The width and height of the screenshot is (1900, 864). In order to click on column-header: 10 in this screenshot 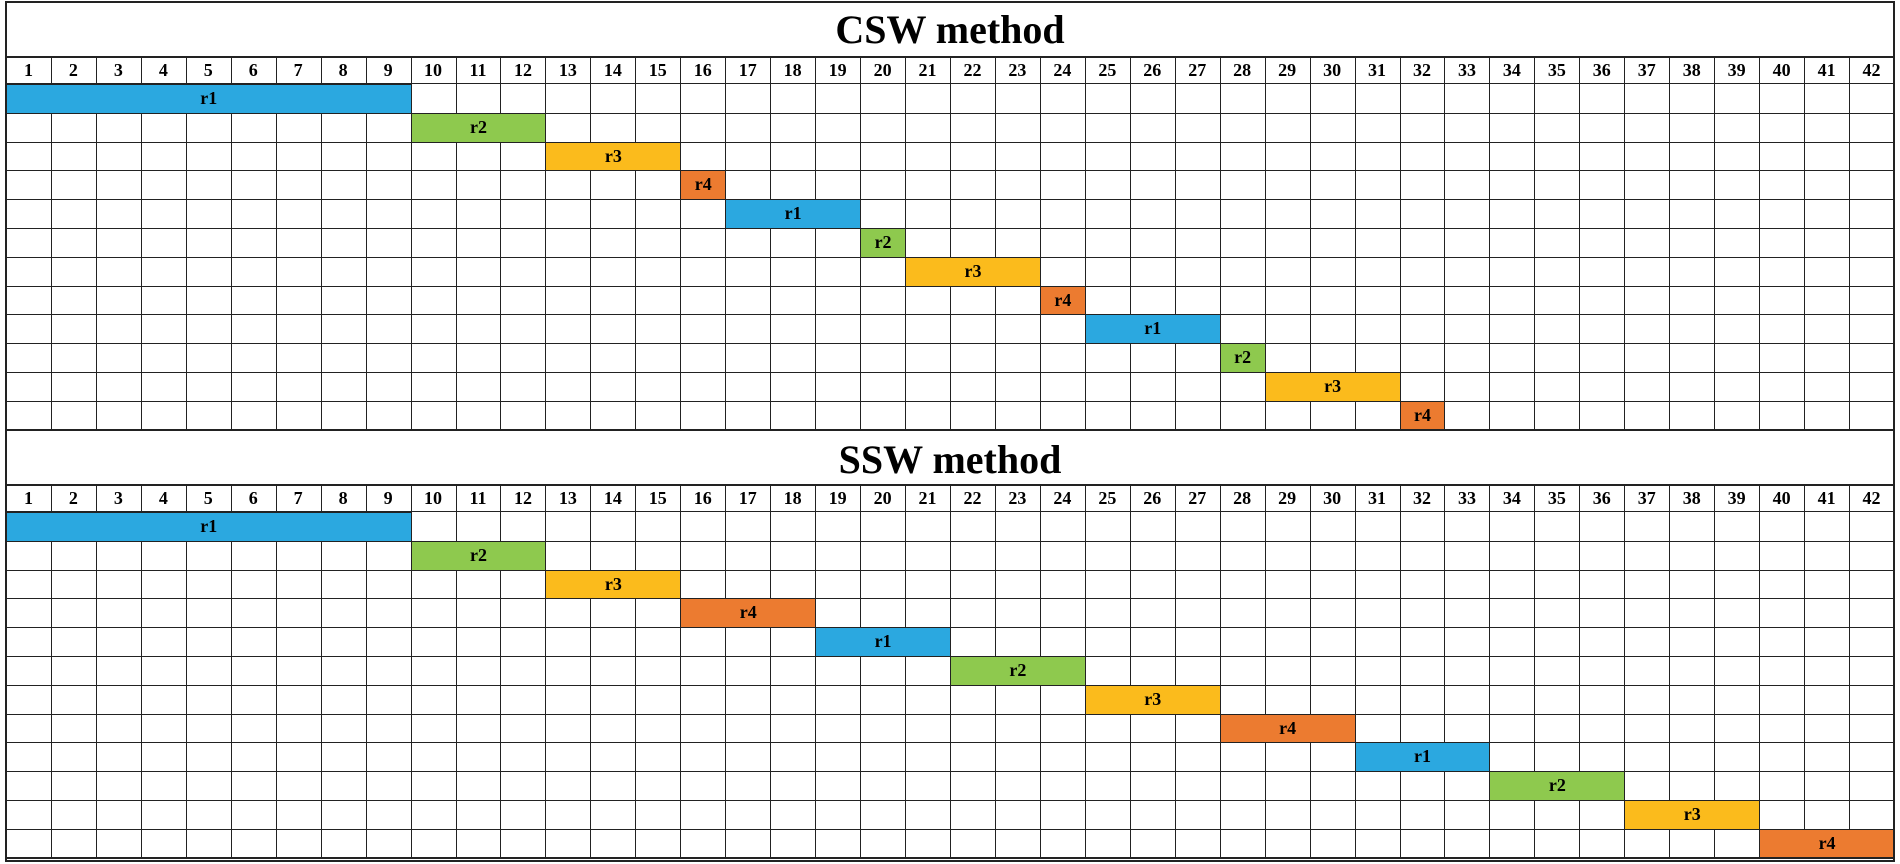, I will do `click(433, 70)`.